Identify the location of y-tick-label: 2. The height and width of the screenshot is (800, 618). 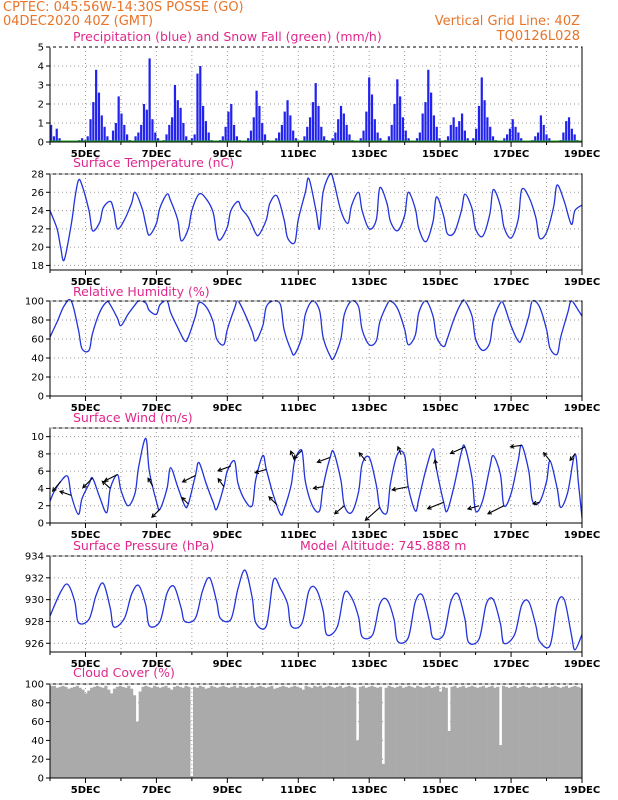
(41, 105).